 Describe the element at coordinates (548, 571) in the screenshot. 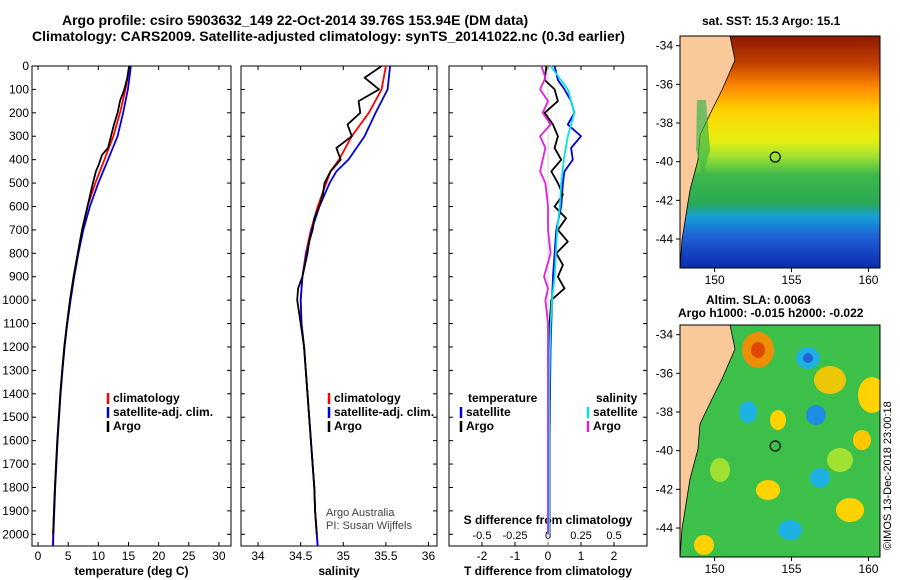

I see `x-axis-label: T difference from climatology` at that location.